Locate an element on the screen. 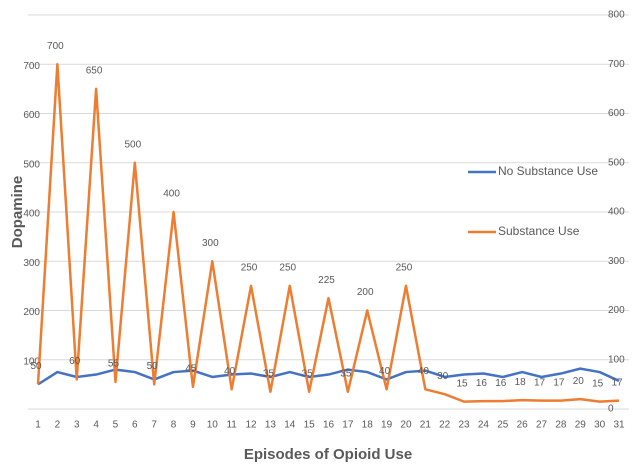  x-tick-label: 10 is located at coordinates (213, 425).